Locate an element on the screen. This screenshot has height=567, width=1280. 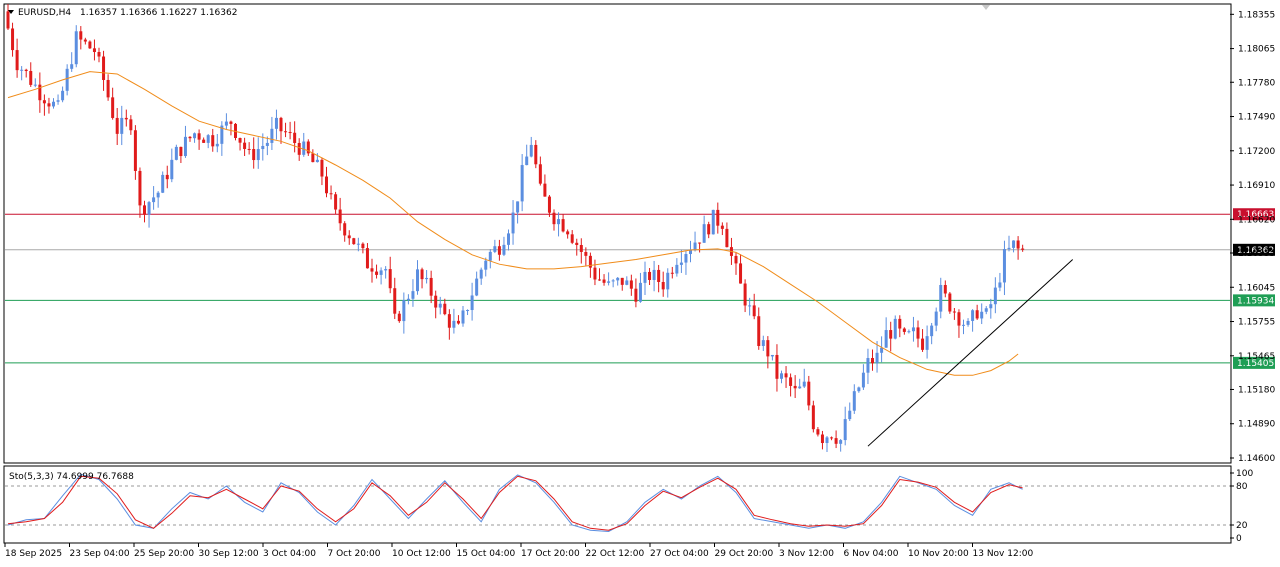
support-line-upper-tag is located at coordinates (1254, 300).